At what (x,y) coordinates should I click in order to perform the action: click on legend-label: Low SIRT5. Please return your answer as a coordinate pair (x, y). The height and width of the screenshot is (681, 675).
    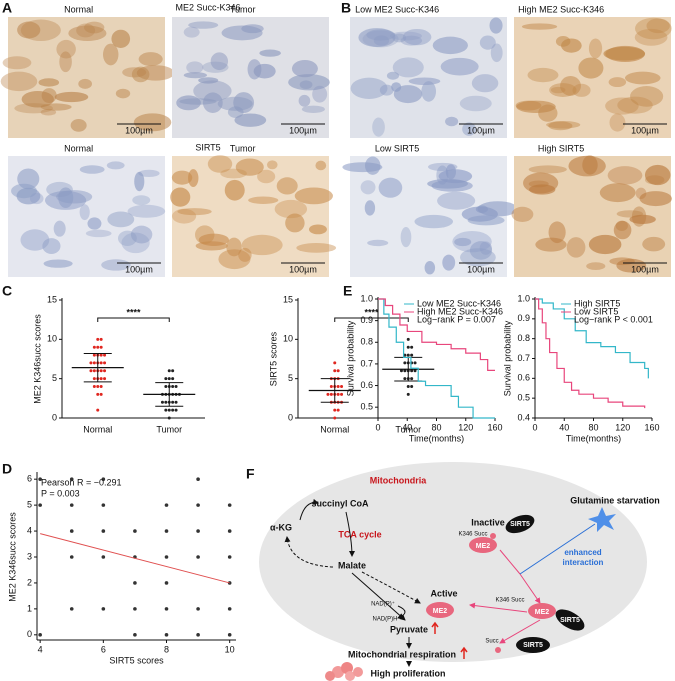
    Looking at the image, I should click on (596, 311).